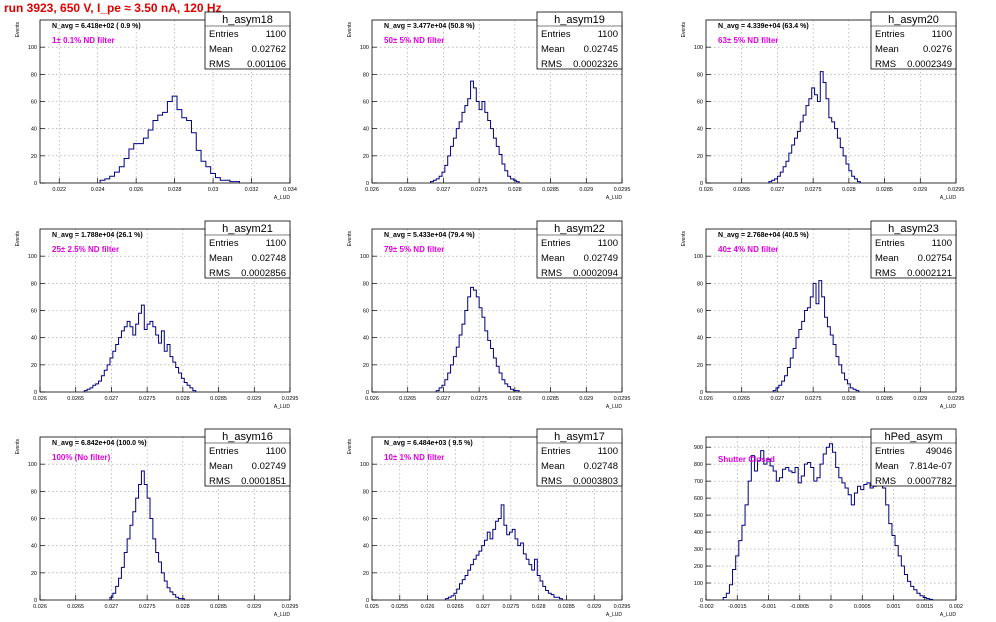 This screenshot has width=996, height=622. What do you see at coordinates (183, 399) in the screenshot?
I see `x-tick-label: 0.028` at bounding box center [183, 399].